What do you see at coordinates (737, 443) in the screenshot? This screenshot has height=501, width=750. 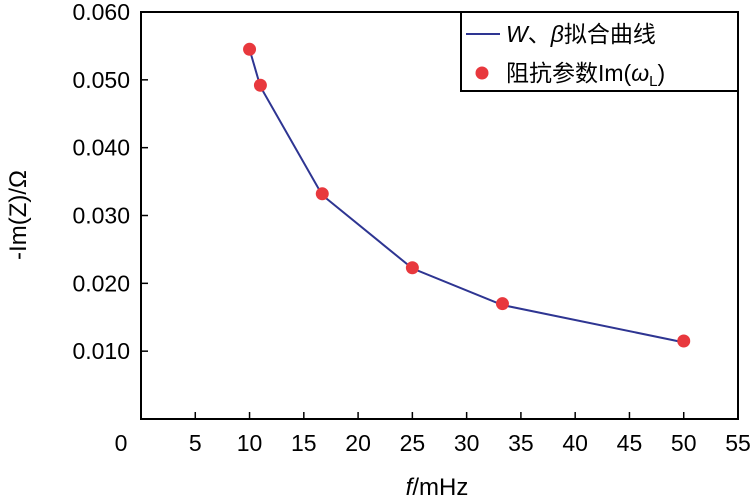 I see `x-tick-label: 55` at bounding box center [737, 443].